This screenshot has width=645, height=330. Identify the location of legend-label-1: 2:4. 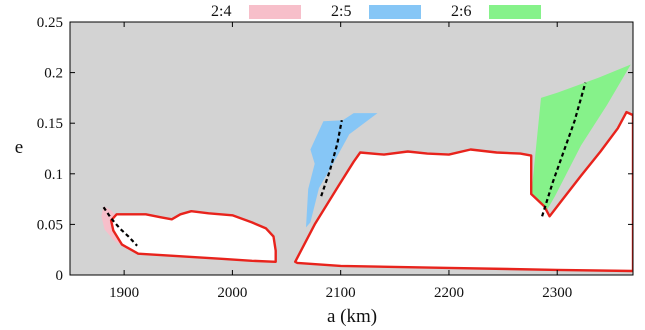
(221, 11).